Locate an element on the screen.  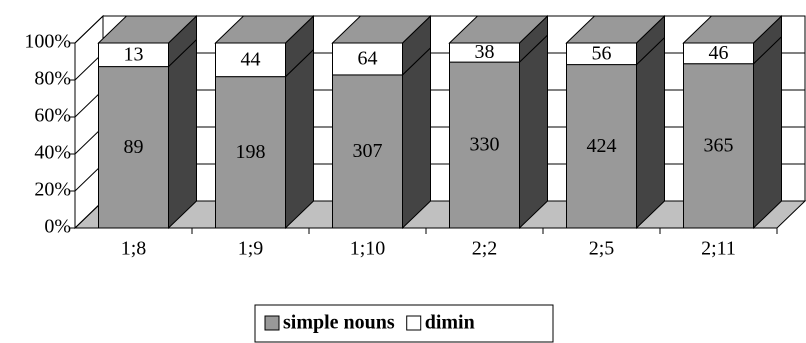
y-tick-label: 20% is located at coordinates (52, 190).